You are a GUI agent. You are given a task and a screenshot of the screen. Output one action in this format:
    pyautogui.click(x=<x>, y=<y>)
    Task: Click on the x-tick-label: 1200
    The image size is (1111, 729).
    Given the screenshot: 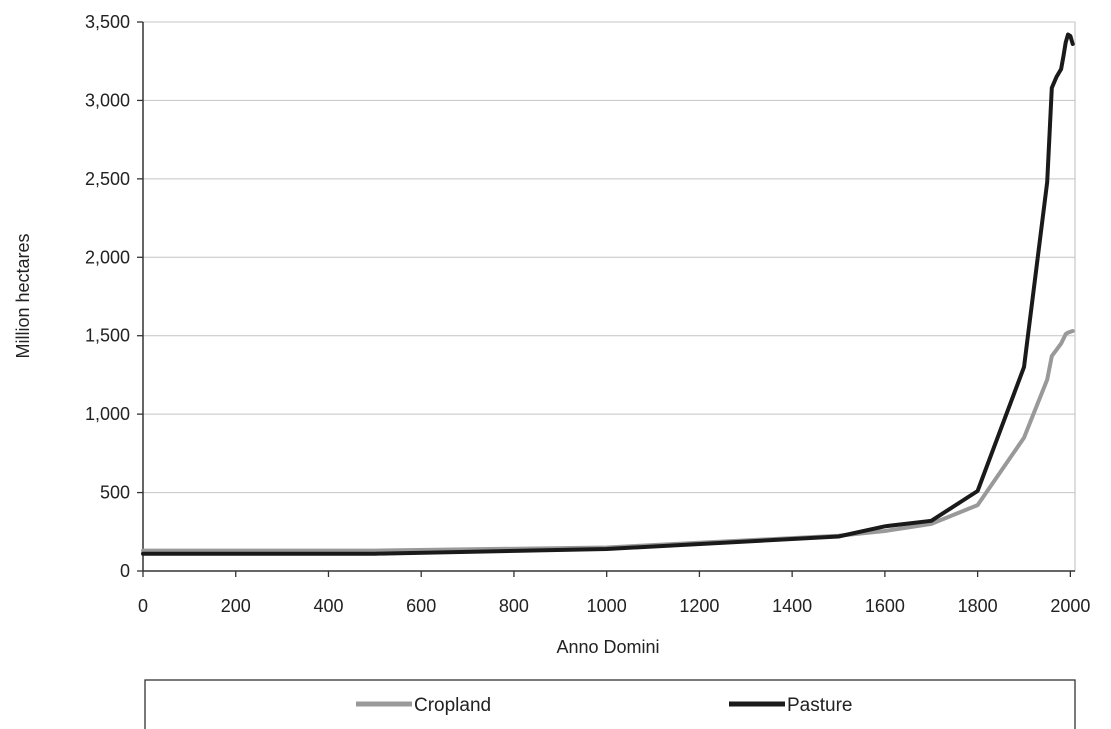 What is the action you would take?
    pyautogui.click(x=699, y=606)
    